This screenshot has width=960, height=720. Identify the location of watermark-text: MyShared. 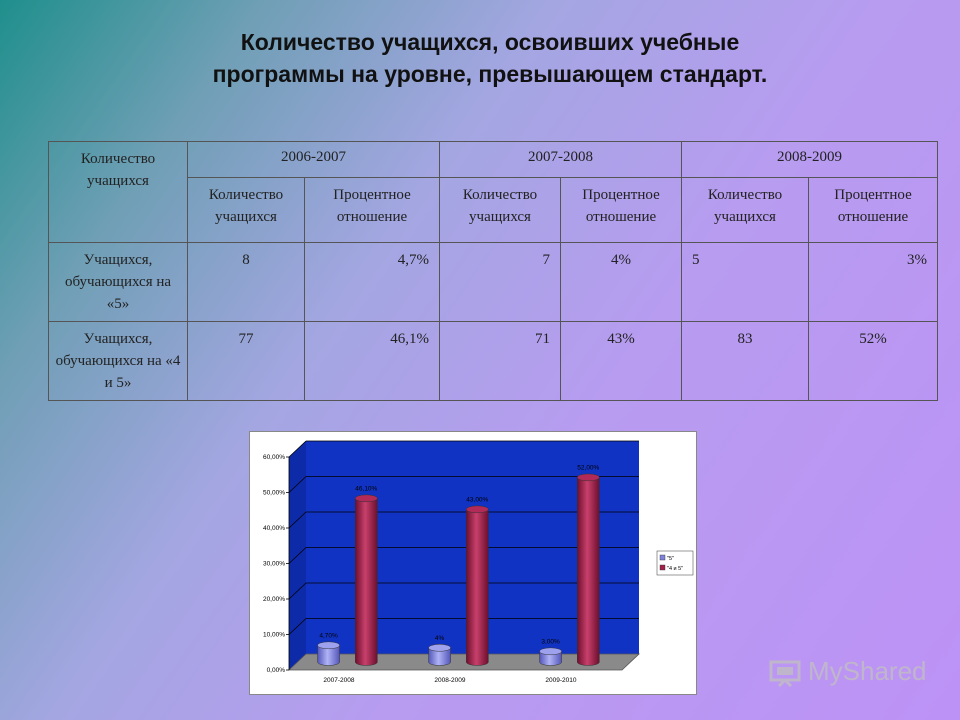
(867, 671).